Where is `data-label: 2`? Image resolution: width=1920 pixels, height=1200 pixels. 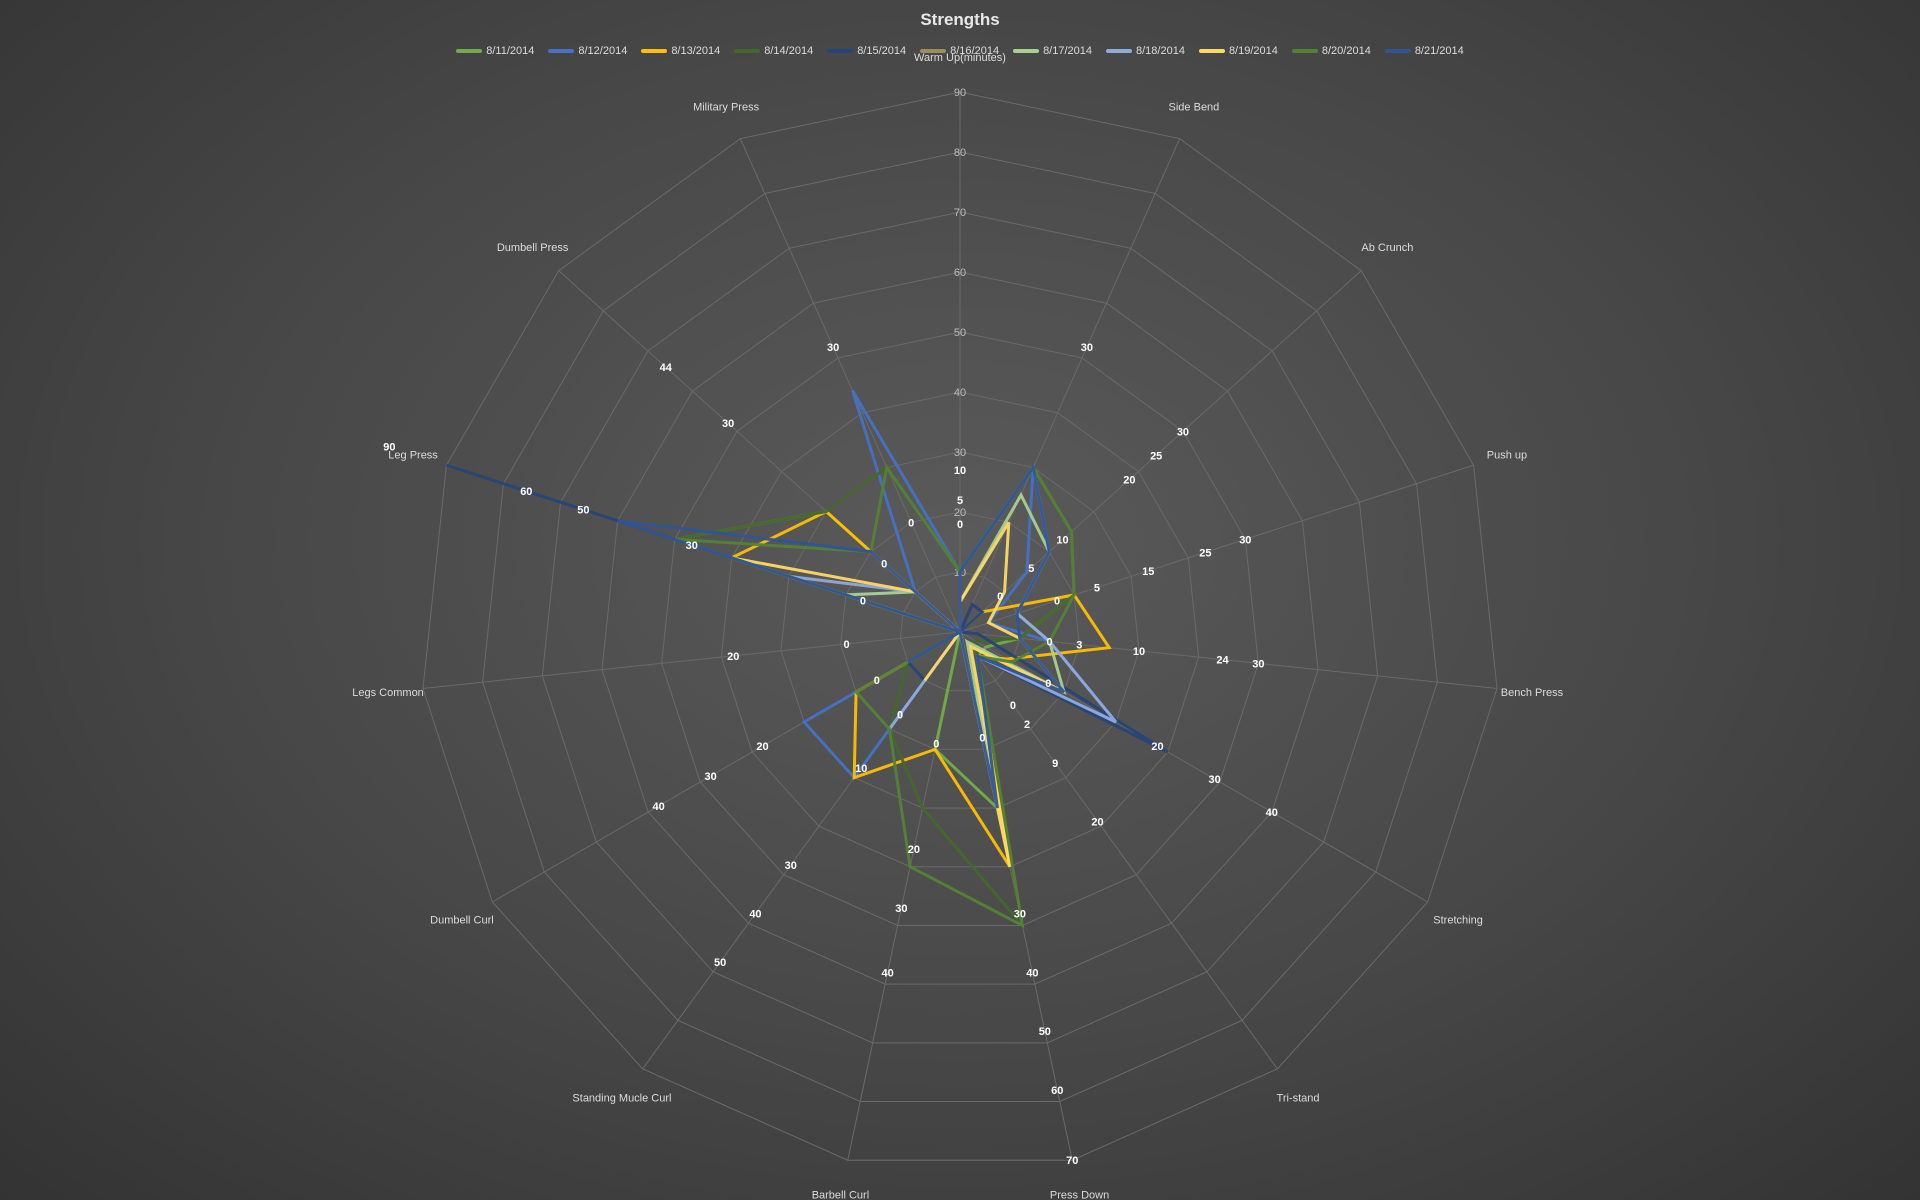
data-label: 2 is located at coordinates (1027, 725).